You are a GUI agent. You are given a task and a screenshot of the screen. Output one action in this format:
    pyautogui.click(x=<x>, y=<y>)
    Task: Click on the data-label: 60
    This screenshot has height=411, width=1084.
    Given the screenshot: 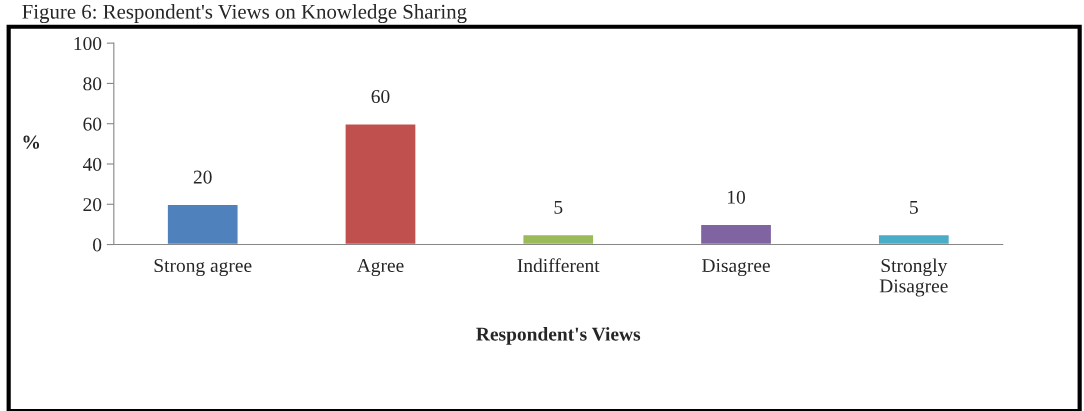 What is the action you would take?
    pyautogui.click(x=380, y=96)
    